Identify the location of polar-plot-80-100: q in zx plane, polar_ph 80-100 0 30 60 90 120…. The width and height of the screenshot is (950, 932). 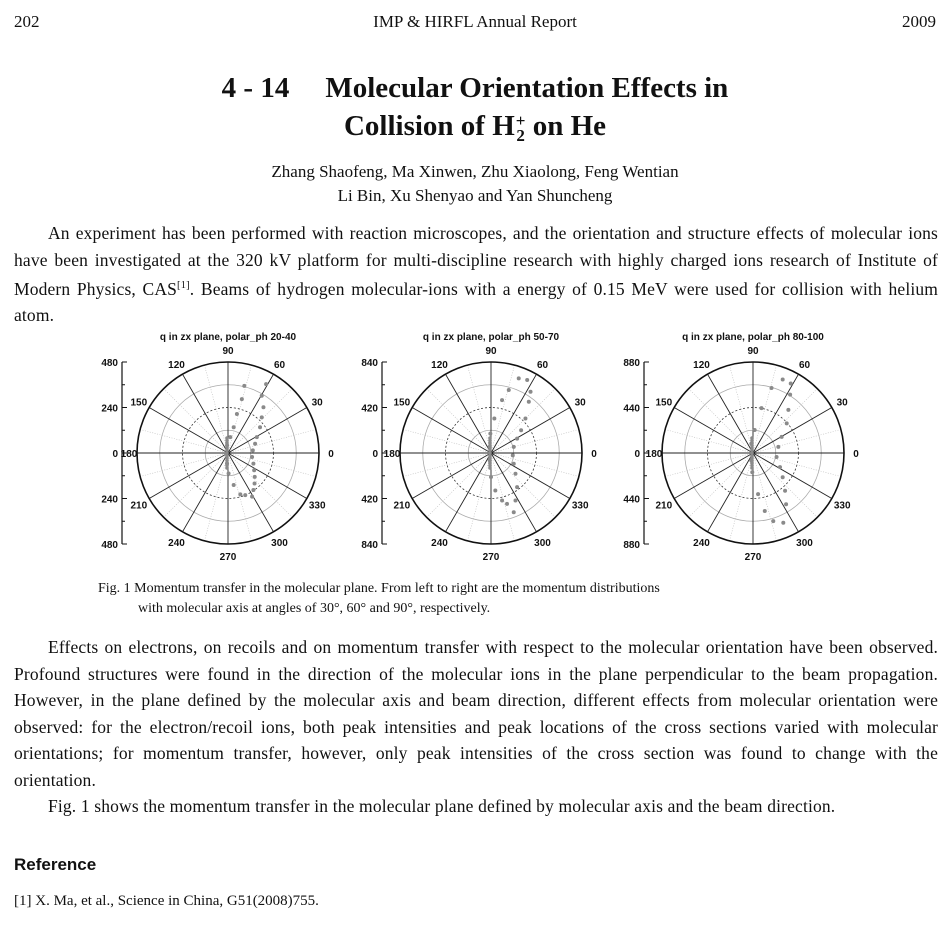
(741, 446).